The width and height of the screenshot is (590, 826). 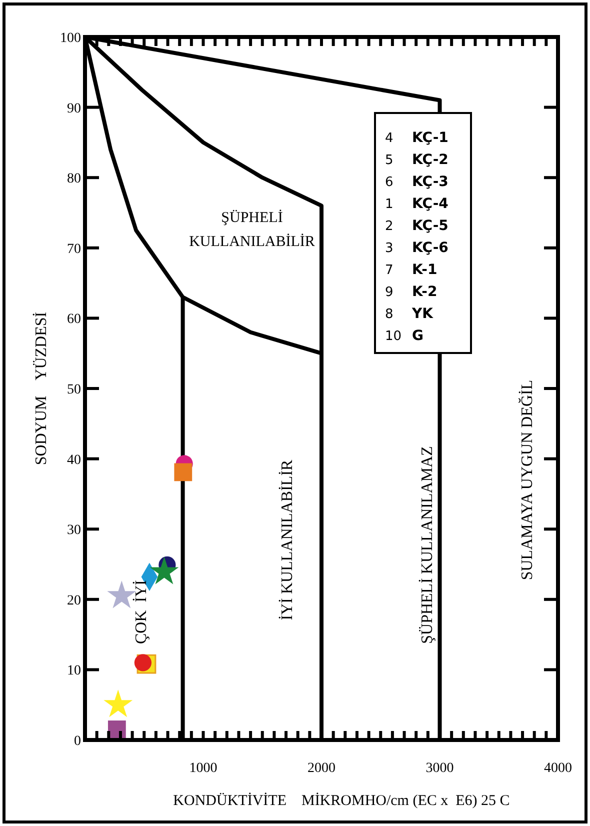 What do you see at coordinates (416, 226) in the screenshot?
I see `text: 2 KÇ-5` at bounding box center [416, 226].